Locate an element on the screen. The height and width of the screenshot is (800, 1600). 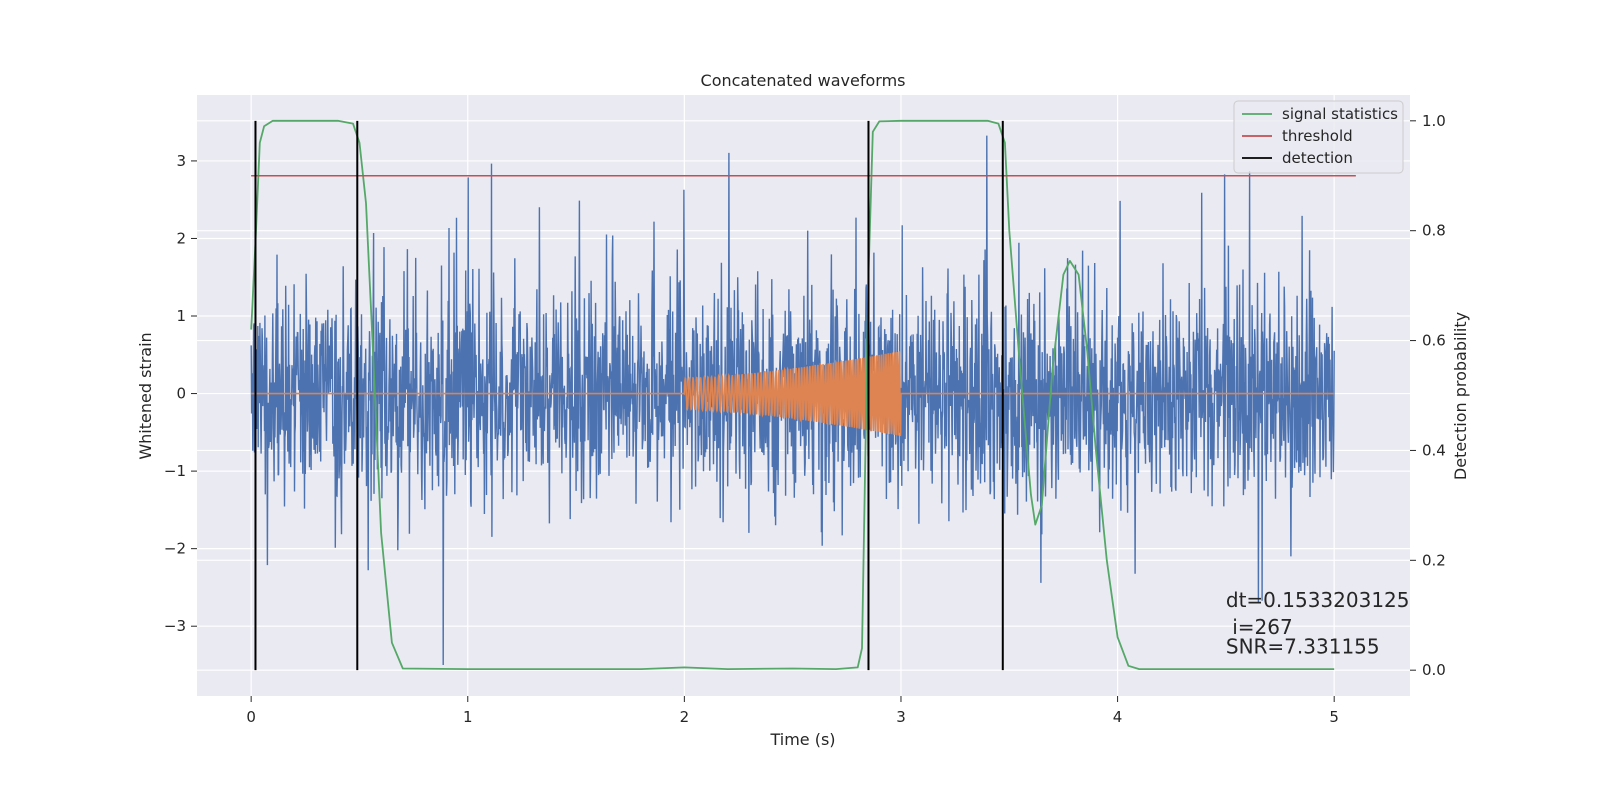
y2-tick-label-2: 0.4 is located at coordinates (1434, 450).